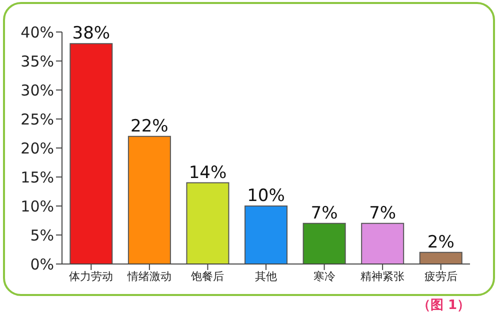  I want to click on y-tick-label: 10%, so click(37, 206).